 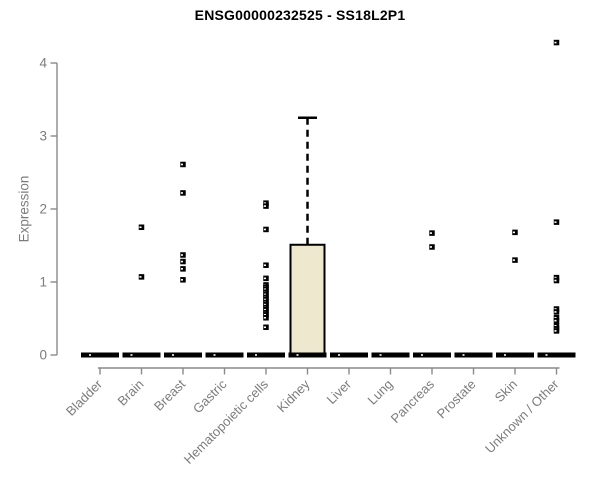 I want to click on median-bar-skin, so click(x=515, y=355).